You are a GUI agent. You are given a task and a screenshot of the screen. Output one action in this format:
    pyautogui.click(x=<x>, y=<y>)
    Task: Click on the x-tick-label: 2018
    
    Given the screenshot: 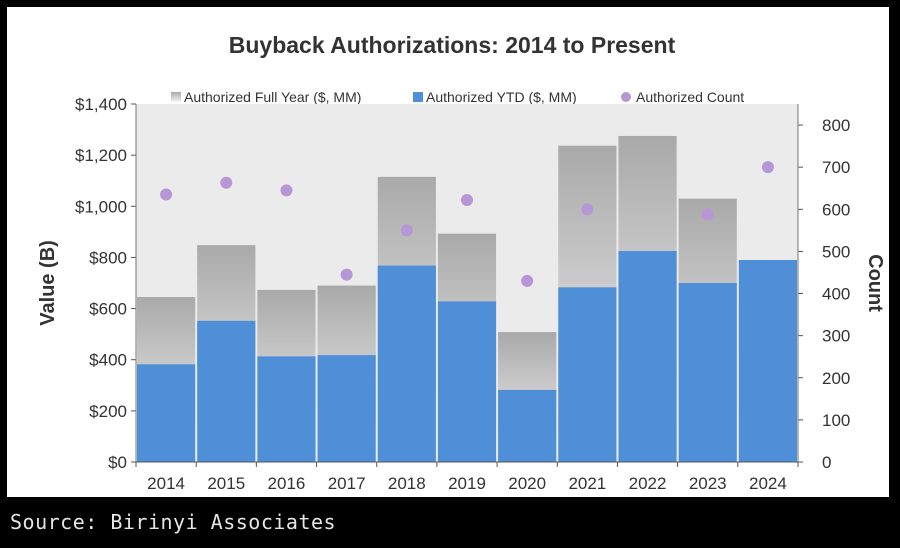 What is the action you would take?
    pyautogui.click(x=407, y=483)
    